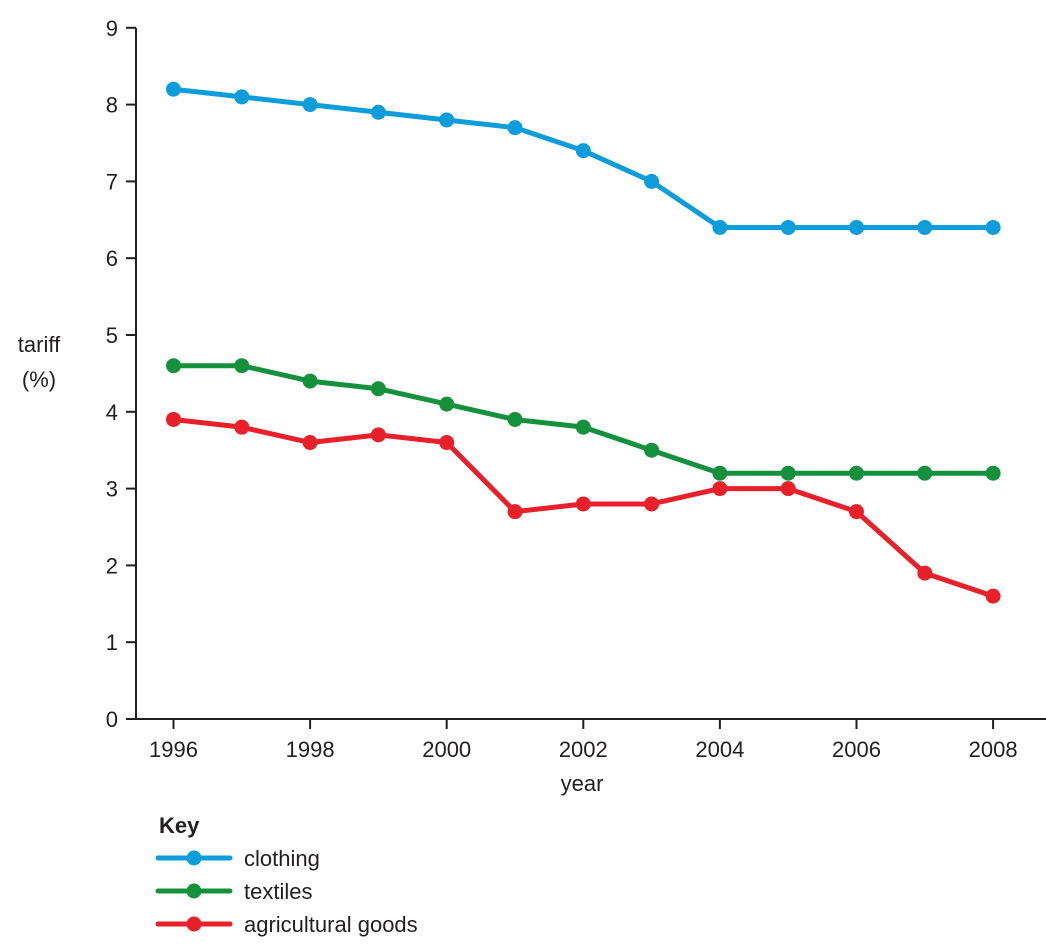 The height and width of the screenshot is (945, 1046). What do you see at coordinates (331, 924) in the screenshot?
I see `legend-label: agricultural goods` at bounding box center [331, 924].